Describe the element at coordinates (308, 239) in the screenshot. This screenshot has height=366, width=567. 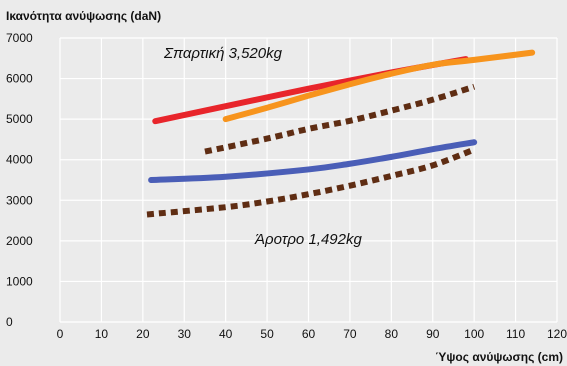
I see `annotation-plough: Άροτρο 1,492kg` at that location.